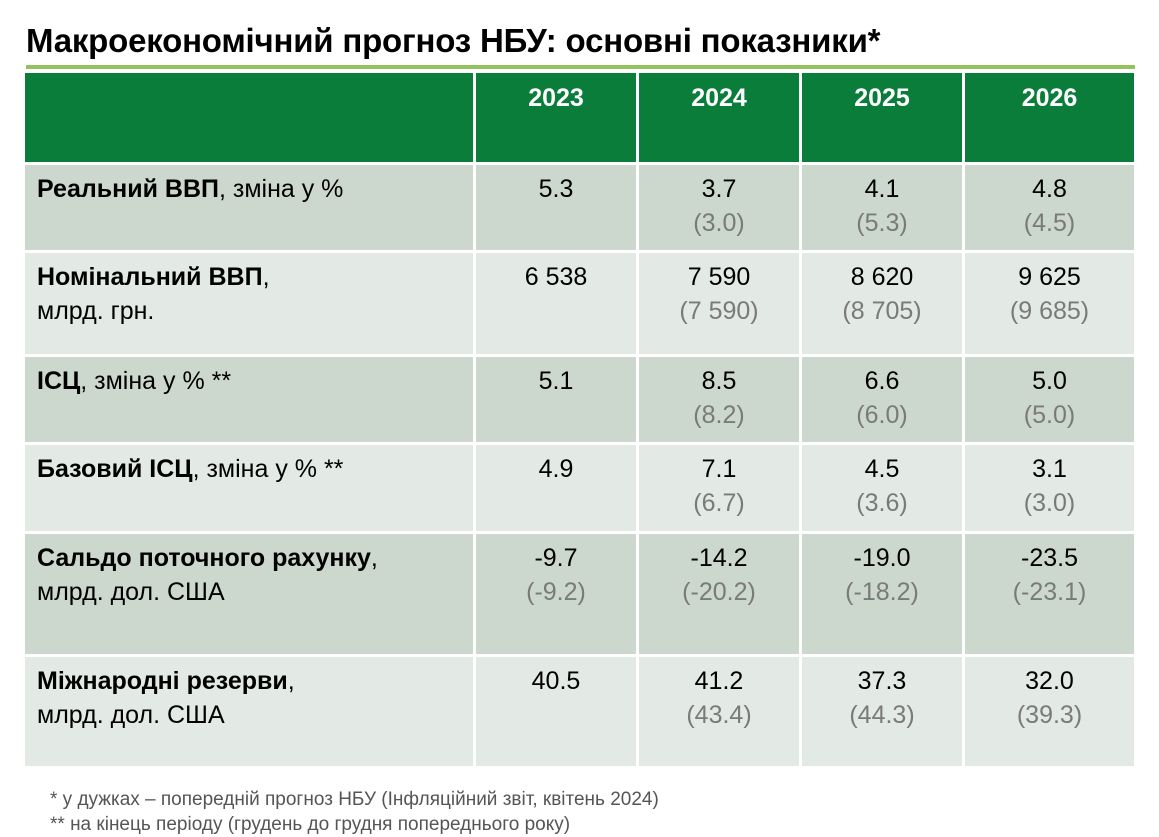 Image resolution: width=1159 pixels, height=837 pixels. Describe the element at coordinates (249, 399) in the screenshot. I see `indicator-label: ІСЦ, зміна у % **` at that location.